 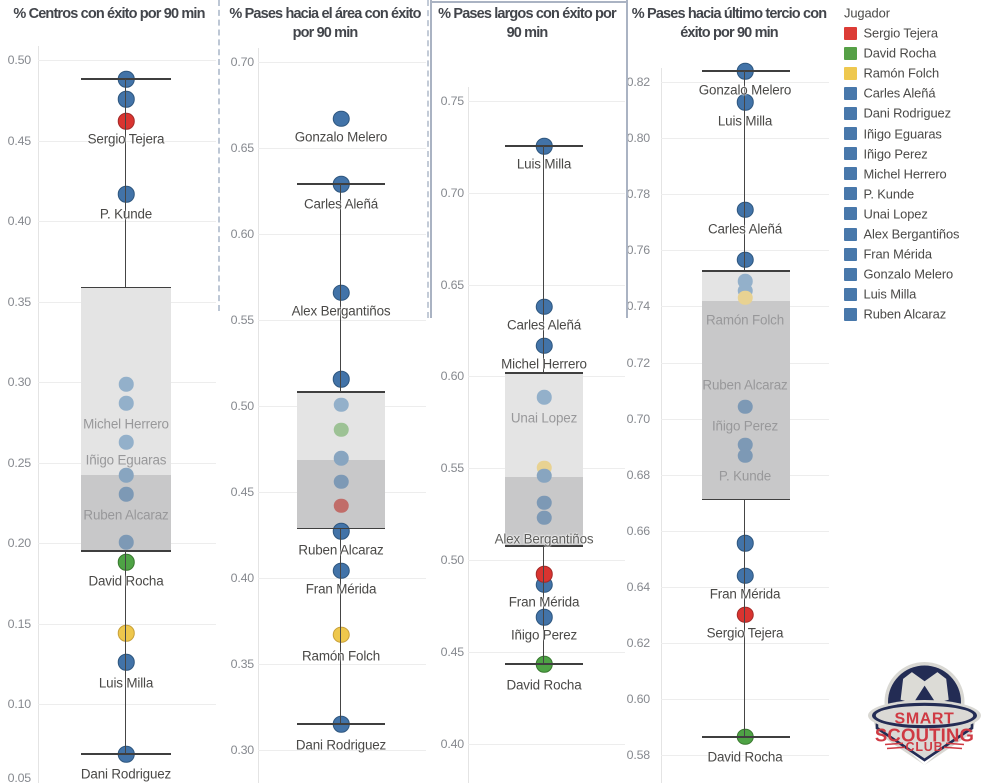 I want to click on svg-text: SMART, so click(x=925, y=719).